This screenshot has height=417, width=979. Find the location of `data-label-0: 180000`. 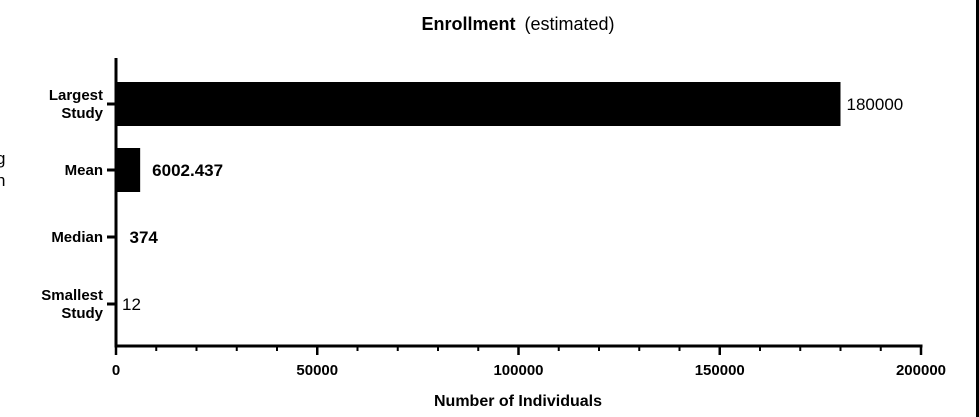

data-label-0: 180000 is located at coordinates (875, 104).